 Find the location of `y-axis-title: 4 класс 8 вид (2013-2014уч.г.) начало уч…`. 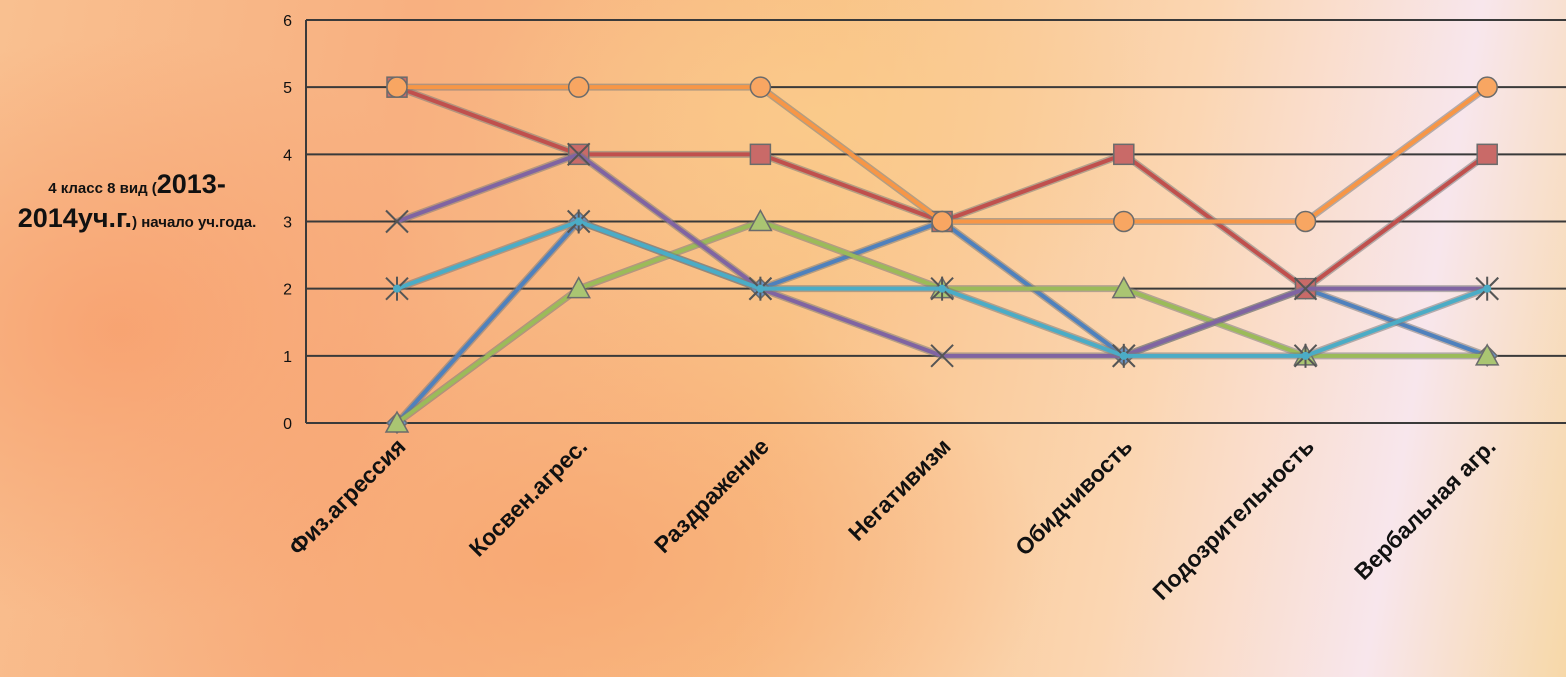

y-axis-title: 4 класс 8 вид (2013-2014уч.г.) начало уч… is located at coordinates (137, 202).